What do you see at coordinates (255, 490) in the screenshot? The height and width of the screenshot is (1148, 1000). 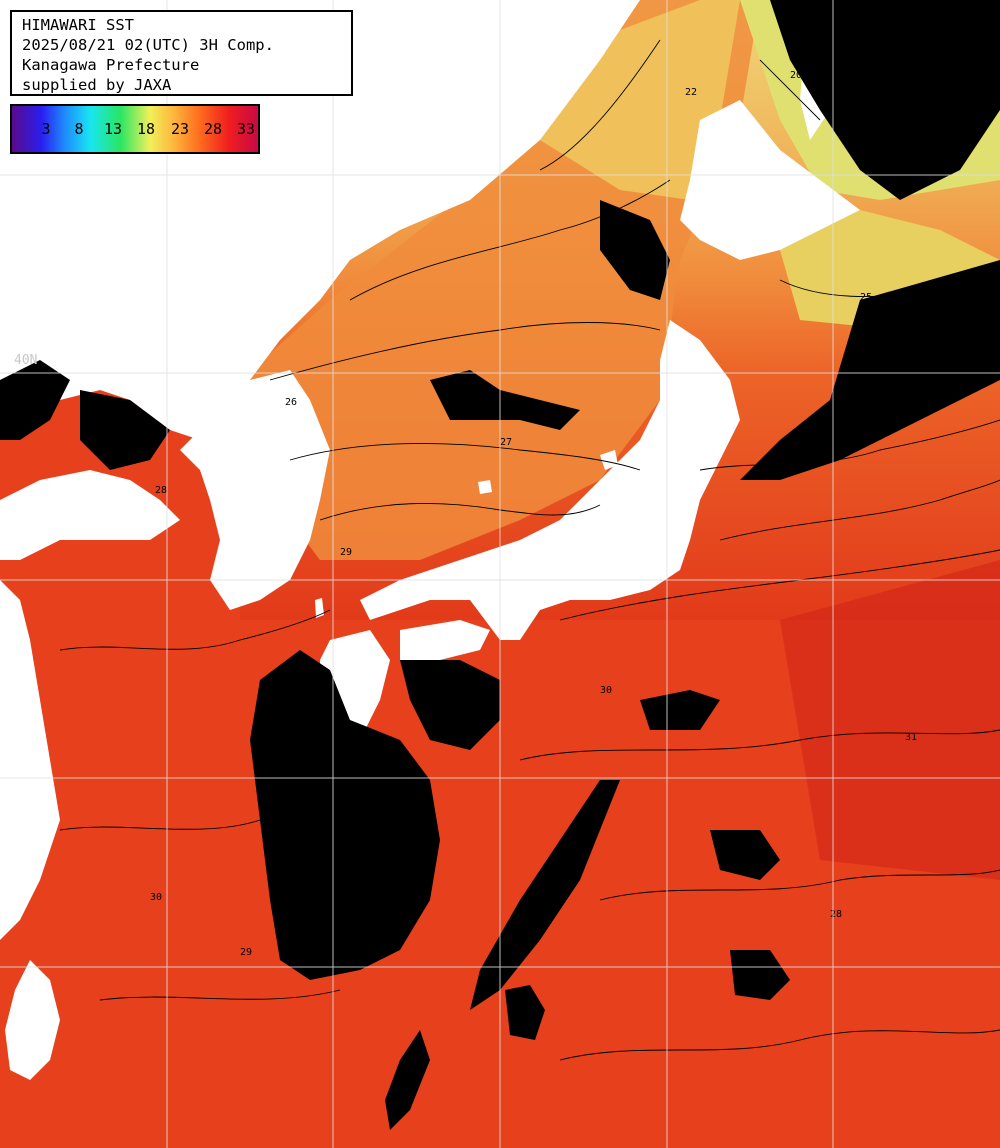 I see `land-korea` at bounding box center [255, 490].